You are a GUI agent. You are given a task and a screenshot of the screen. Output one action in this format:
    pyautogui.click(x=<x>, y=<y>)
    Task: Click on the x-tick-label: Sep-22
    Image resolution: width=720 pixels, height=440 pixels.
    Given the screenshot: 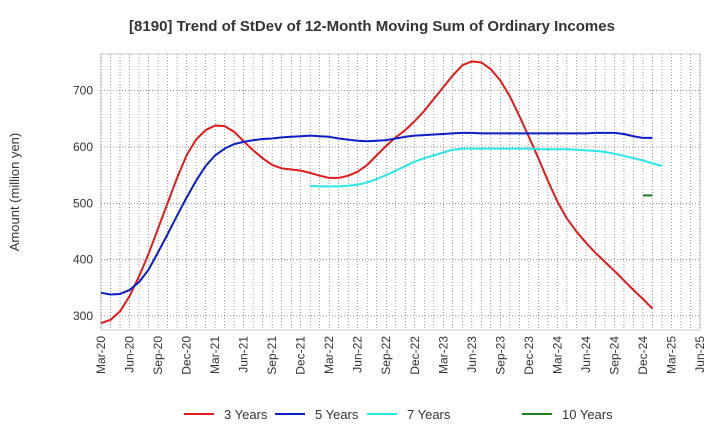 What is the action you would take?
    pyautogui.click(x=386, y=355)
    